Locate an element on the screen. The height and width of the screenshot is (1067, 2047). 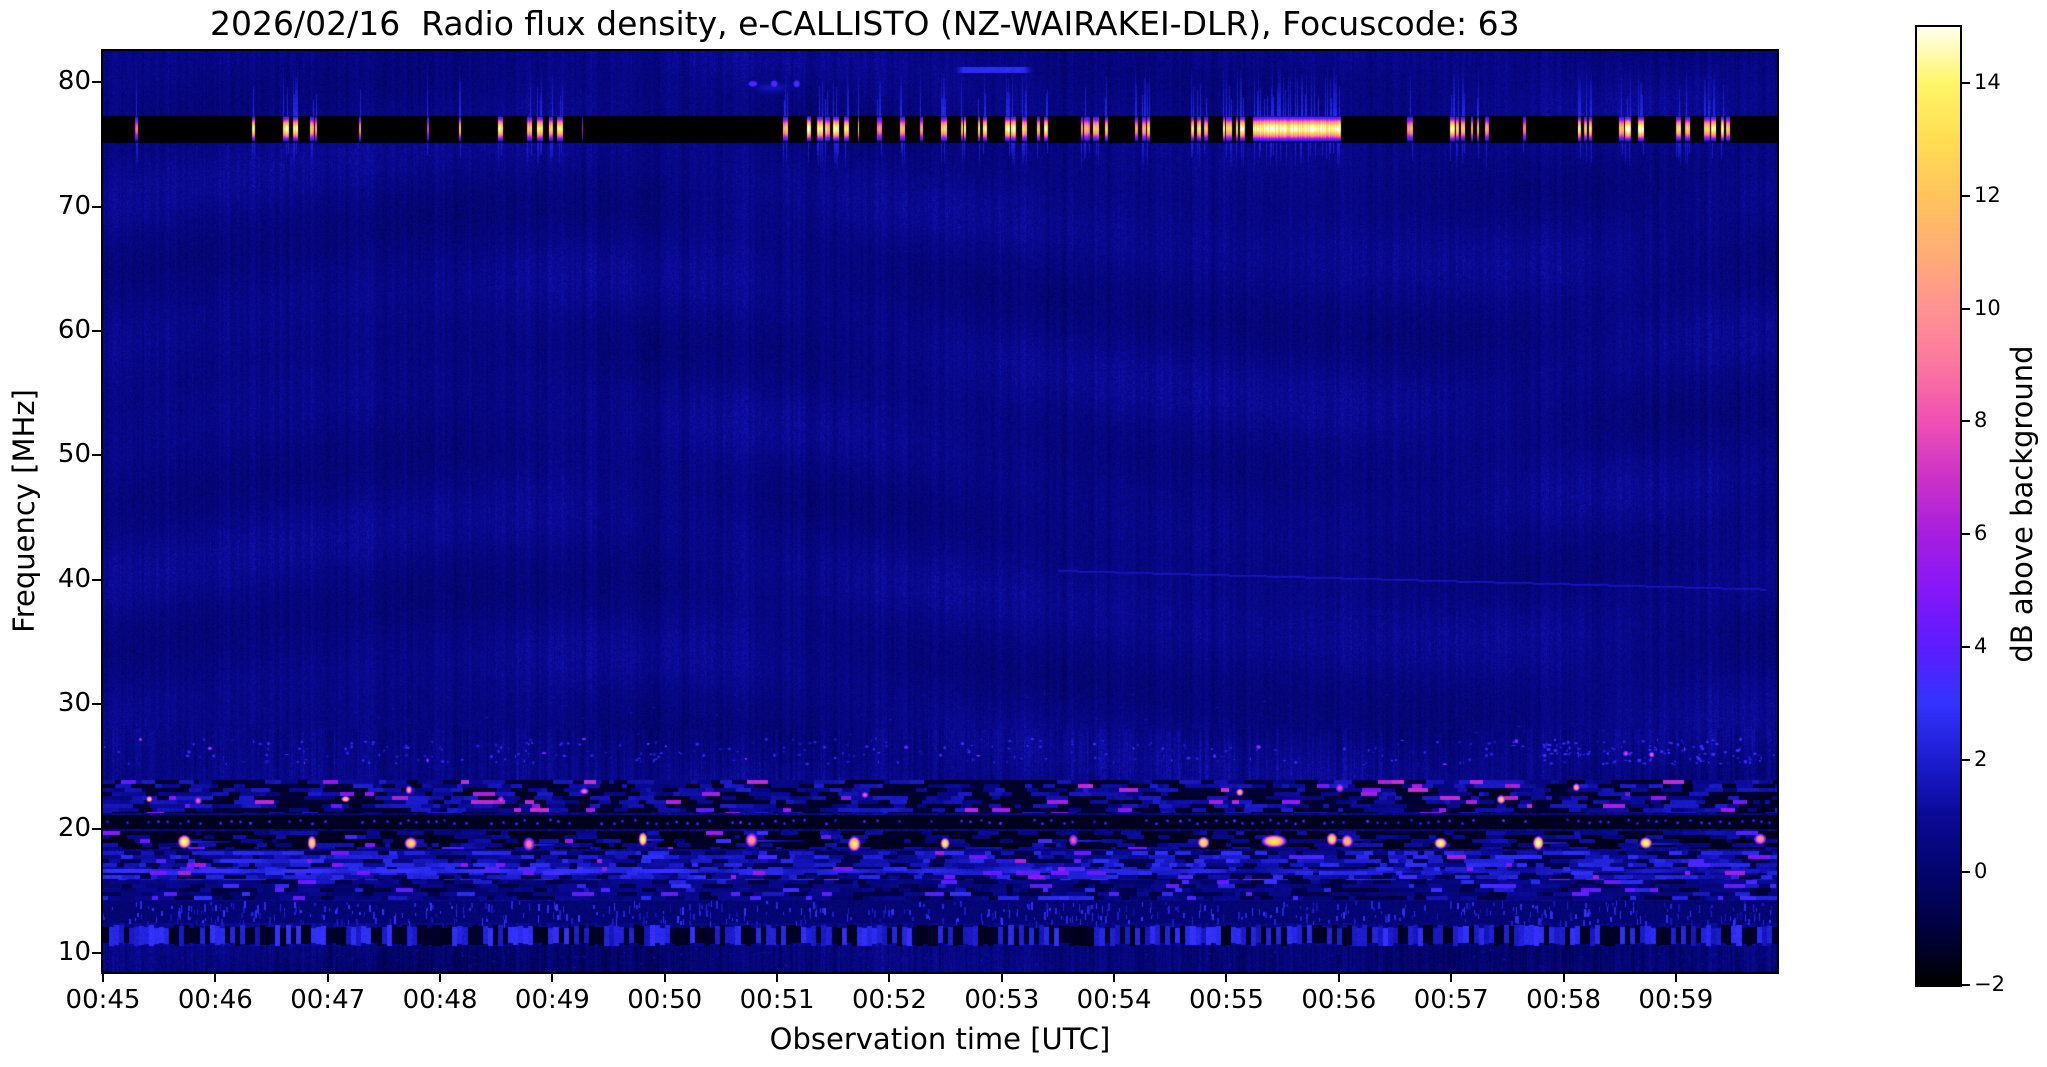
y-tick-label: 10 is located at coordinates (74, 952).